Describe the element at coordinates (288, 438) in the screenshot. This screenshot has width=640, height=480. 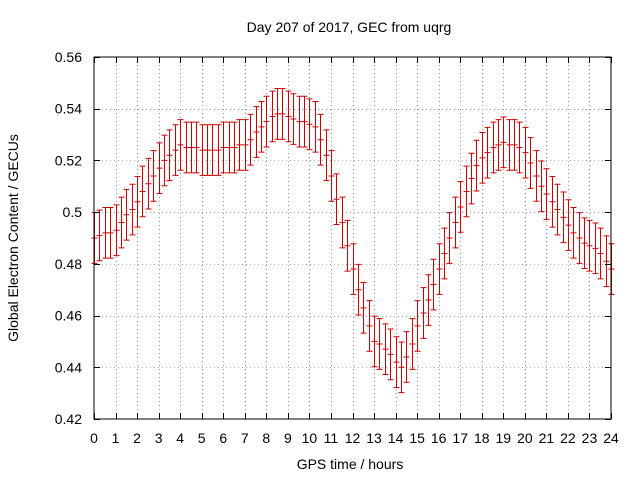
I see `x-tick-label: 9` at that location.